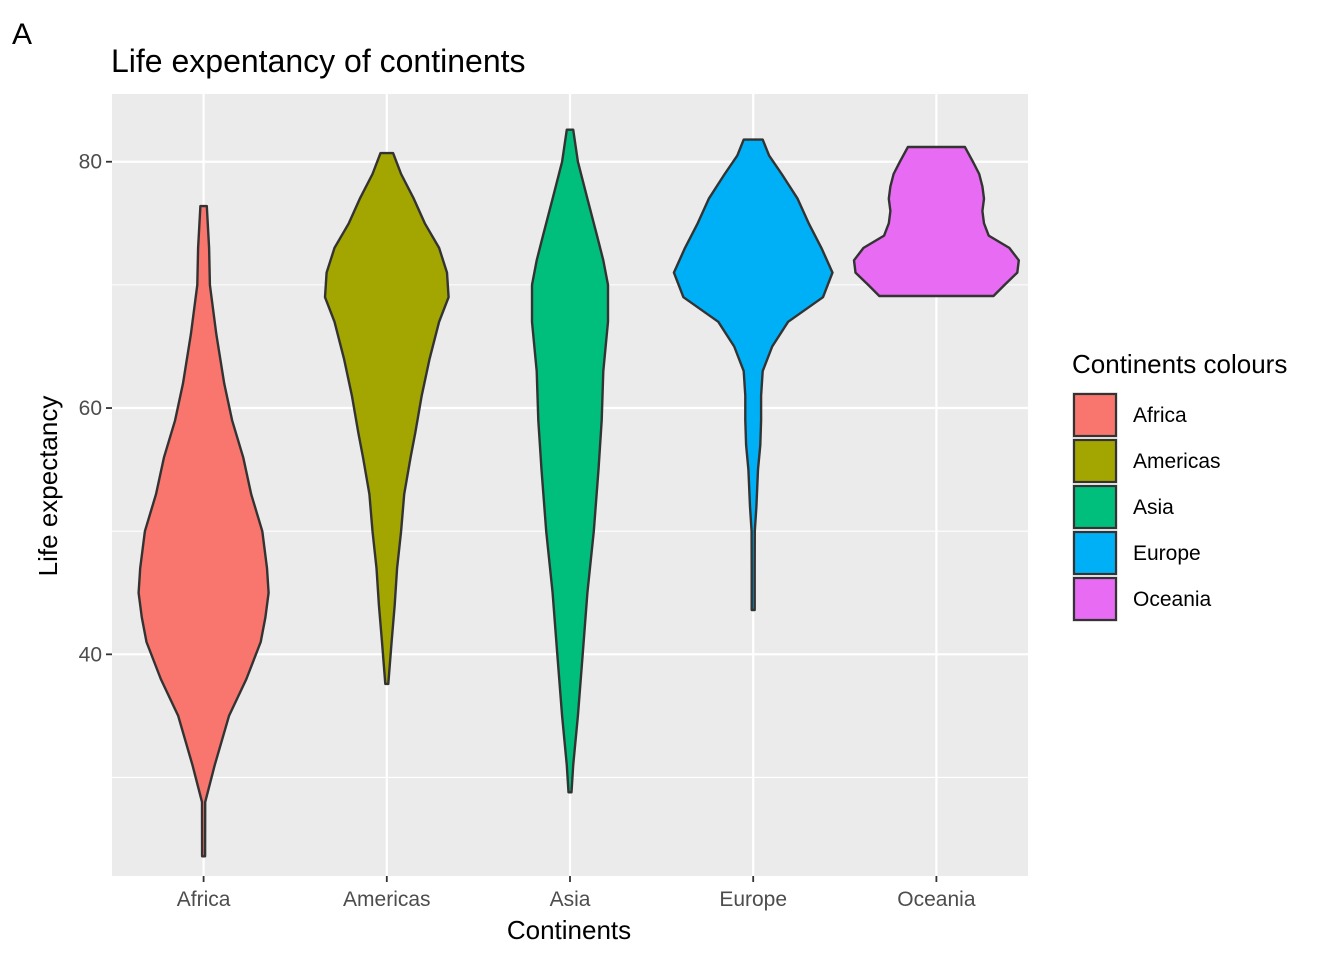 The image size is (1344, 960). What do you see at coordinates (90, 654) in the screenshot?
I see `y-tick-label: 40` at bounding box center [90, 654].